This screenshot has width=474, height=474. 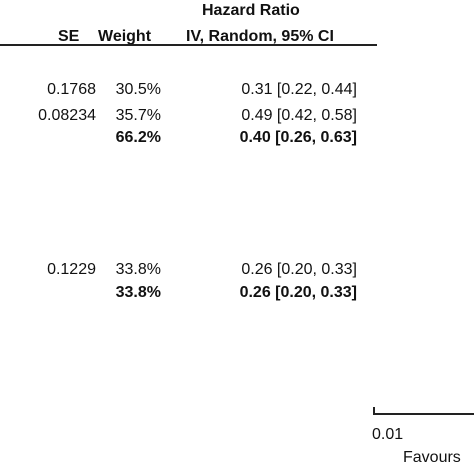 What do you see at coordinates (138, 292) in the screenshot?
I see `subtotal-2-weight: 33.8%` at bounding box center [138, 292].